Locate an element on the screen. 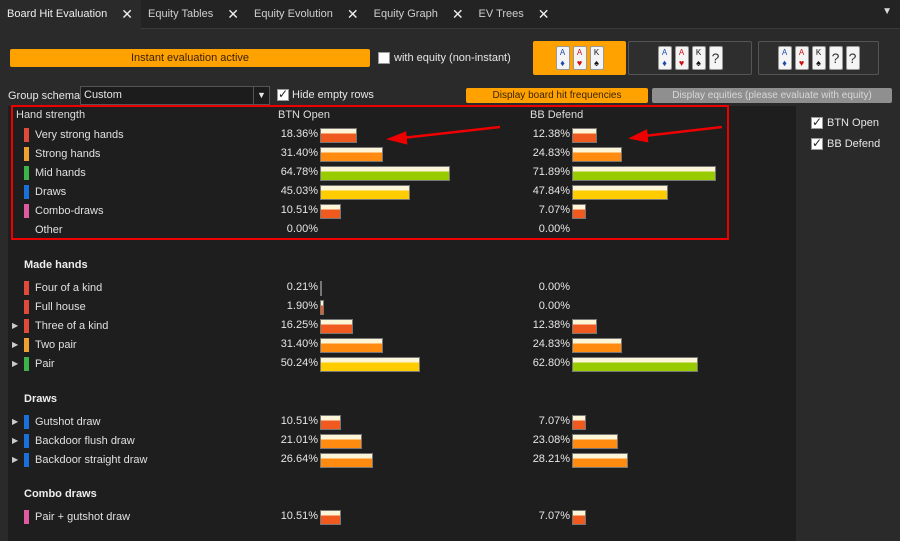 This screenshot has width=900, height=541. table-row: ▶ Pair 50.24% 62.80% is located at coordinates (402, 364).